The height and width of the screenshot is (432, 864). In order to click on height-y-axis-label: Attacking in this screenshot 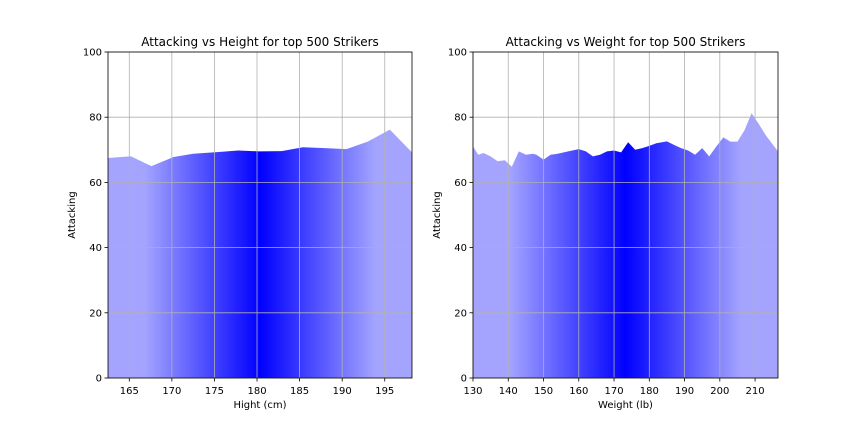, I will do `click(72, 214)`.